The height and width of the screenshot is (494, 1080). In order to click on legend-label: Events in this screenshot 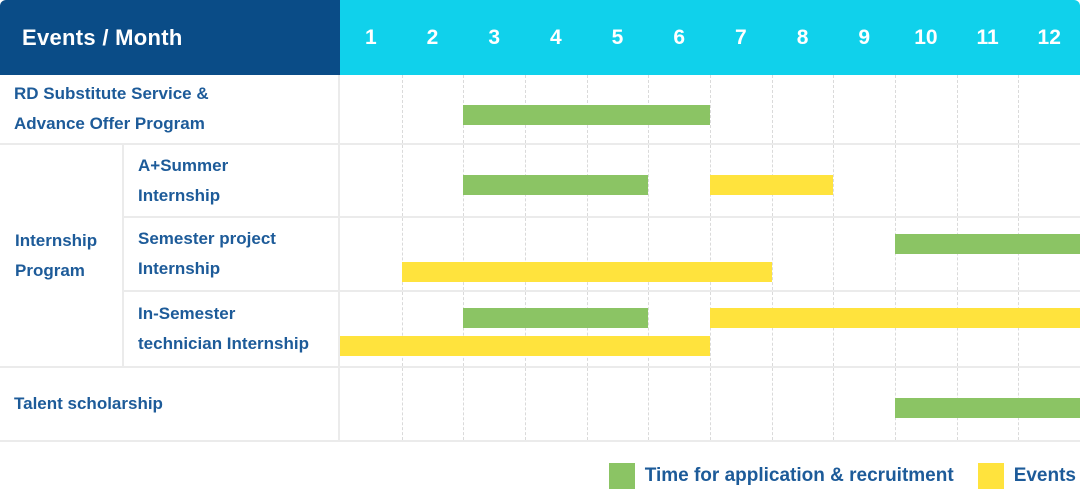, I will do `click(1044, 475)`.